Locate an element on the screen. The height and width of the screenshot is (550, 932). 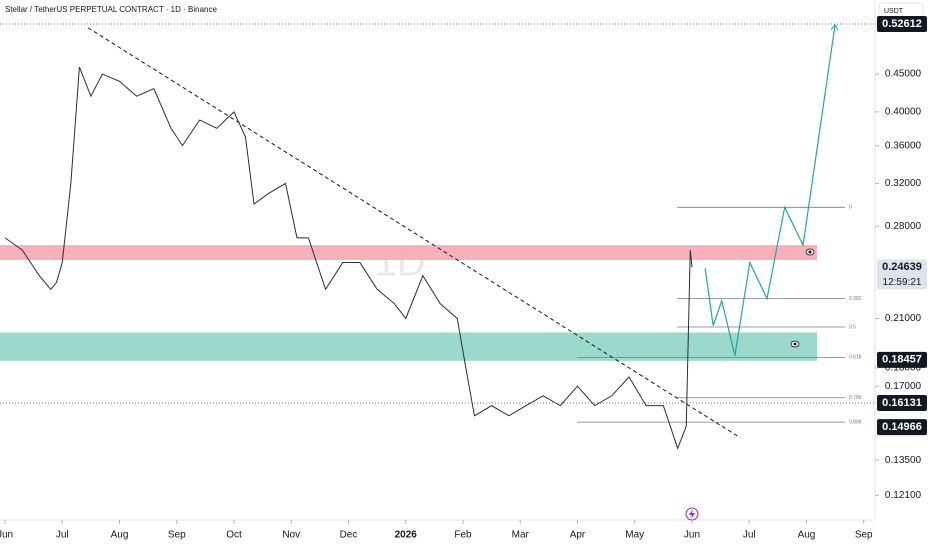
y-tick-label: 0.18000 is located at coordinates (903, 368).